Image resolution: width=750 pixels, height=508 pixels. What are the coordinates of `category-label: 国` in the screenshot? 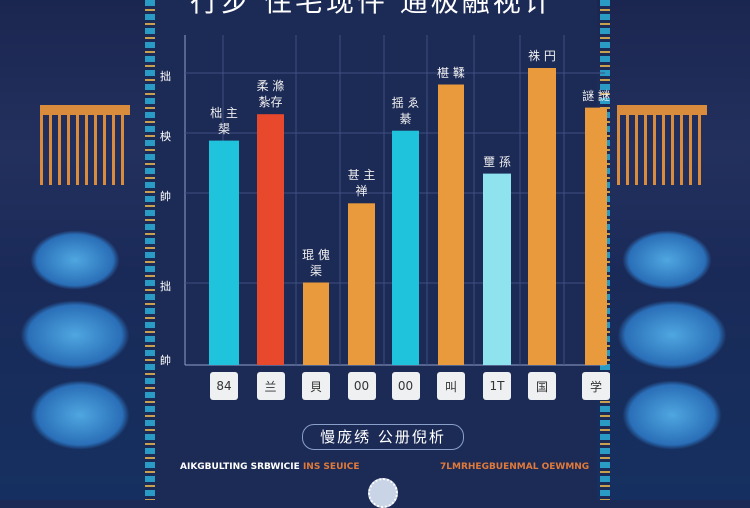 It's located at (542, 386).